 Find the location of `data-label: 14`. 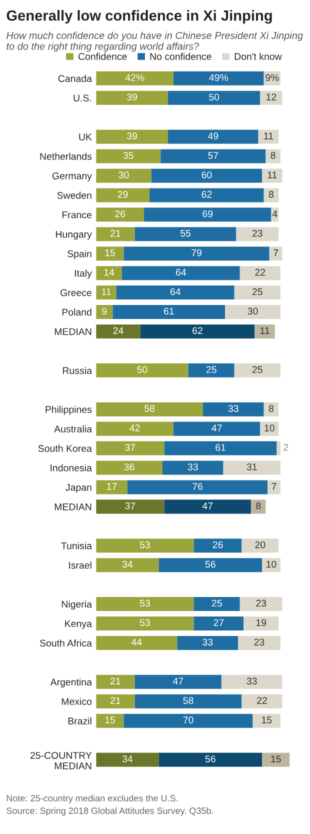

data-label: 14 is located at coordinates (109, 272).